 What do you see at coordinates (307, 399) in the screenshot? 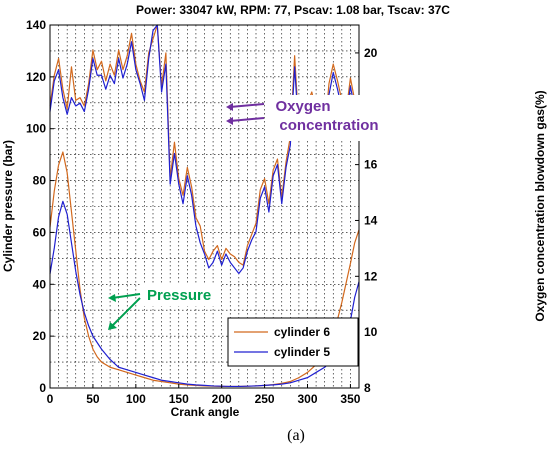
I see `x-tick-label: 300` at bounding box center [307, 399].